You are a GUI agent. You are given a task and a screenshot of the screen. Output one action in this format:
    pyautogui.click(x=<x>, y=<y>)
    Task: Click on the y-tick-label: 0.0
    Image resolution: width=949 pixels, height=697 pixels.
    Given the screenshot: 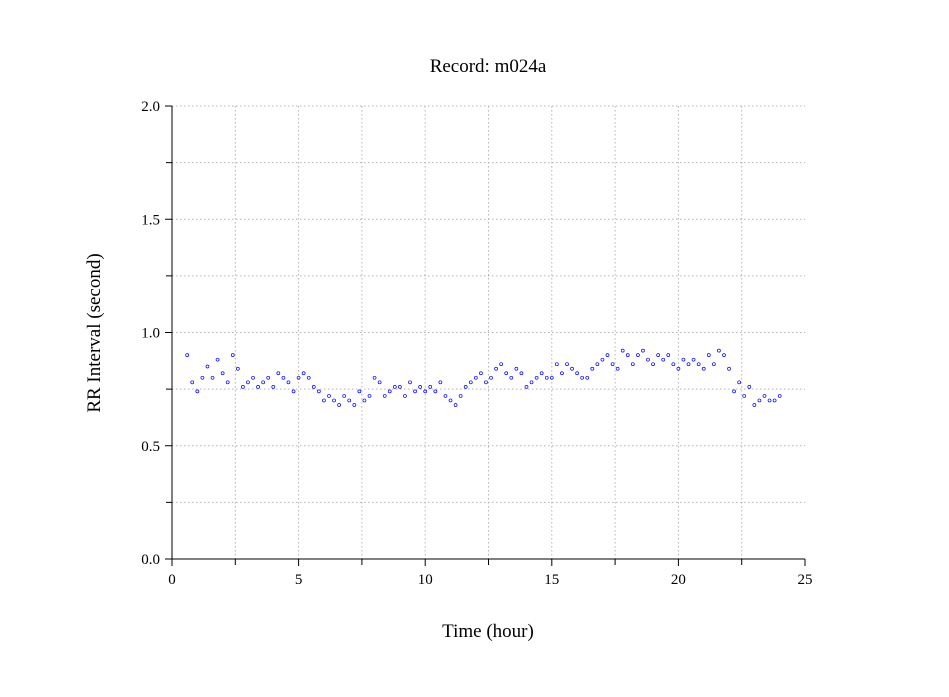 What is the action you would take?
    pyautogui.click(x=150, y=560)
    